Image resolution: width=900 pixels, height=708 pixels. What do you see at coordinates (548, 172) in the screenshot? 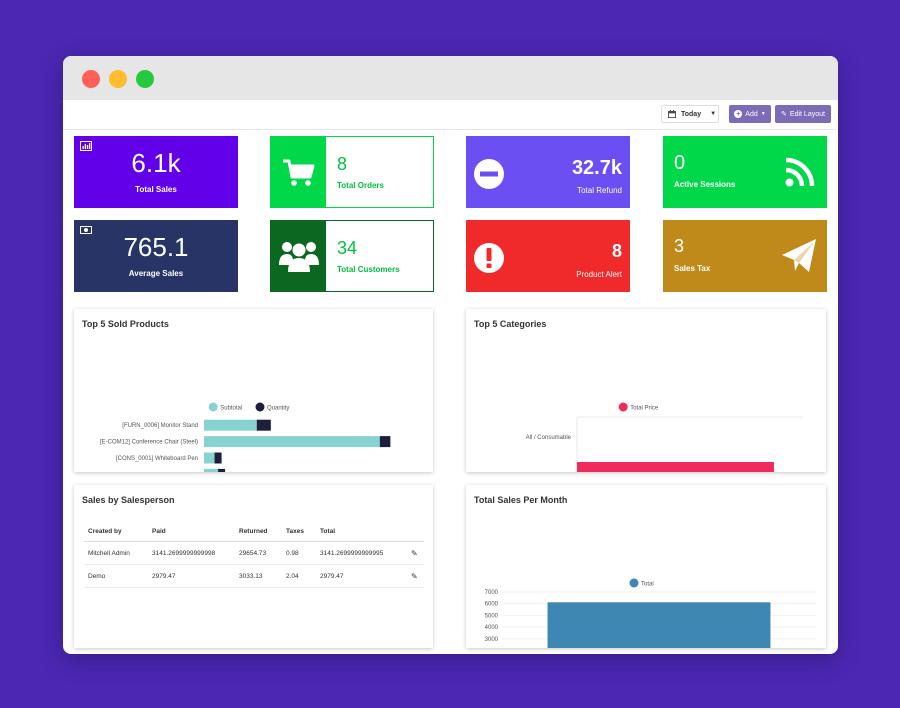
I see `kpi-total-refund: 32.7k Total Refund` at bounding box center [548, 172].